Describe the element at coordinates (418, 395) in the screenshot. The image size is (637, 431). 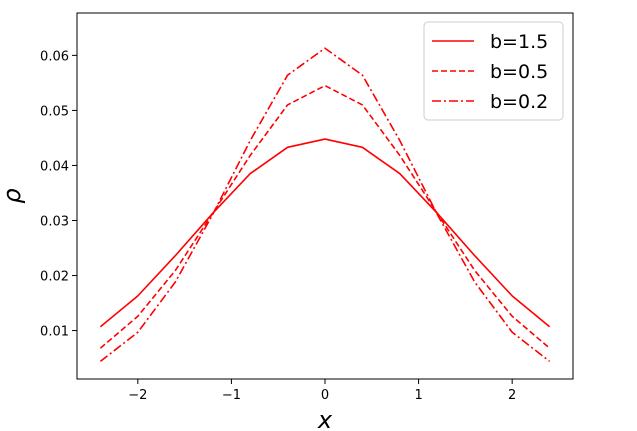
I see `x-tick-label: 1` at that location.